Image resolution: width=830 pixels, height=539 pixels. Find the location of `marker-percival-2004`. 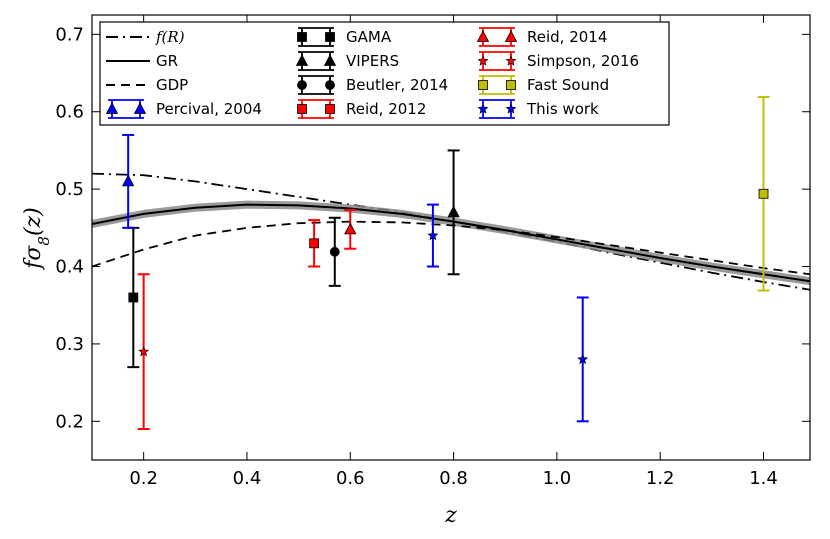

marker-percival-2004 is located at coordinates (128, 180).